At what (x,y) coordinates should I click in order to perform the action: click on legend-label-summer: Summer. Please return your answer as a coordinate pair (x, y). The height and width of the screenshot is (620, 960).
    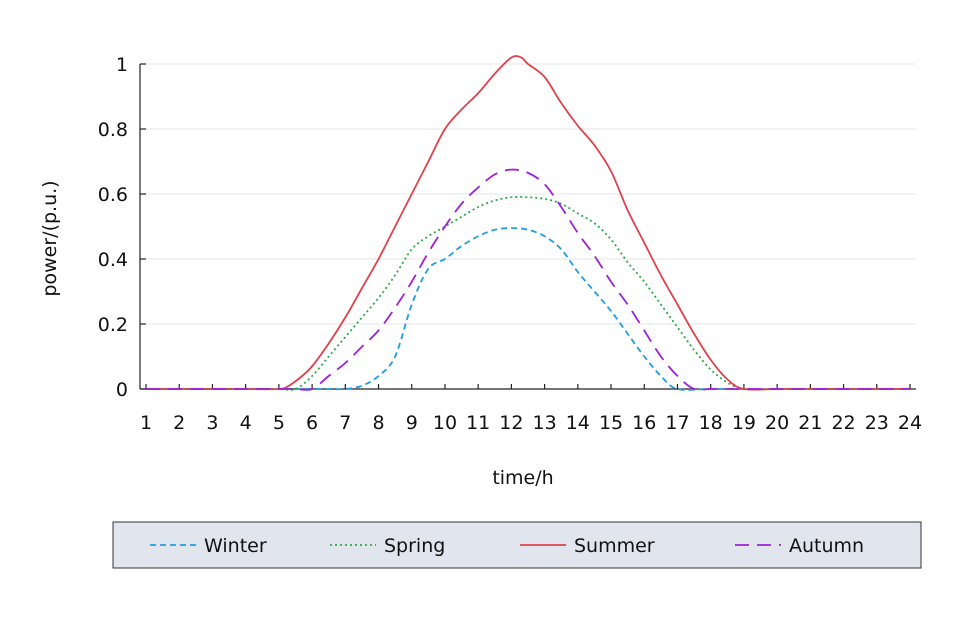
    Looking at the image, I should click on (614, 546).